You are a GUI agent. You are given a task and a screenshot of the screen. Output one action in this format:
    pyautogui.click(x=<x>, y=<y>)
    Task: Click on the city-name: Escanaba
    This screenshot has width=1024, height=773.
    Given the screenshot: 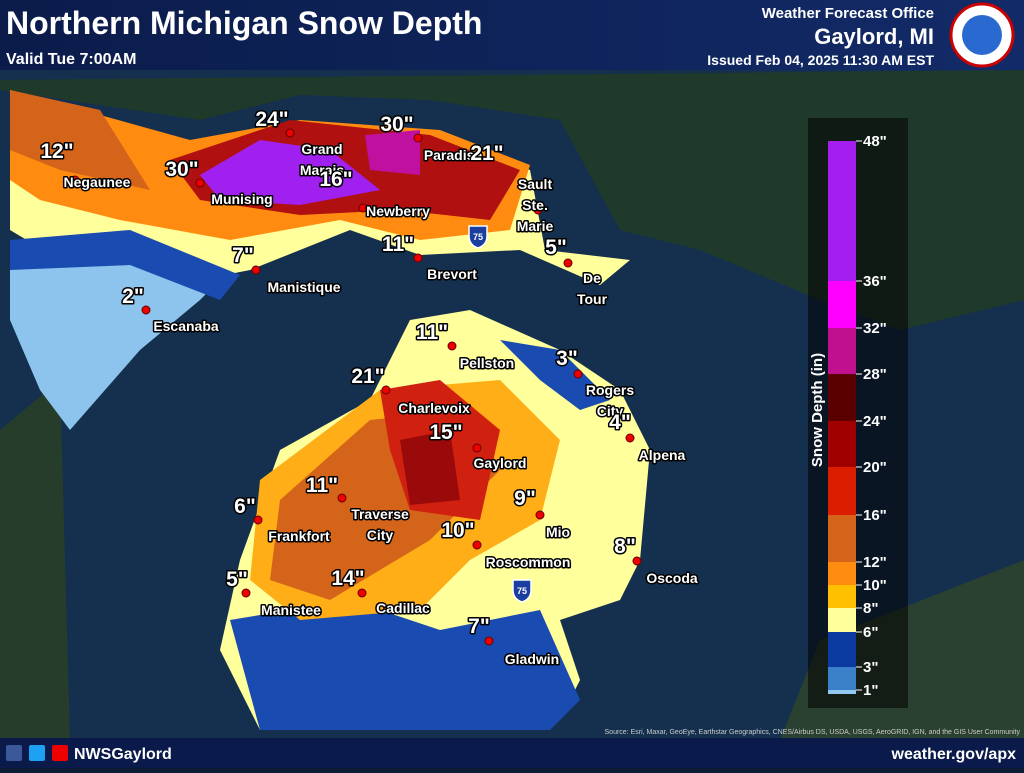 What is the action you would take?
    pyautogui.click(x=186, y=326)
    